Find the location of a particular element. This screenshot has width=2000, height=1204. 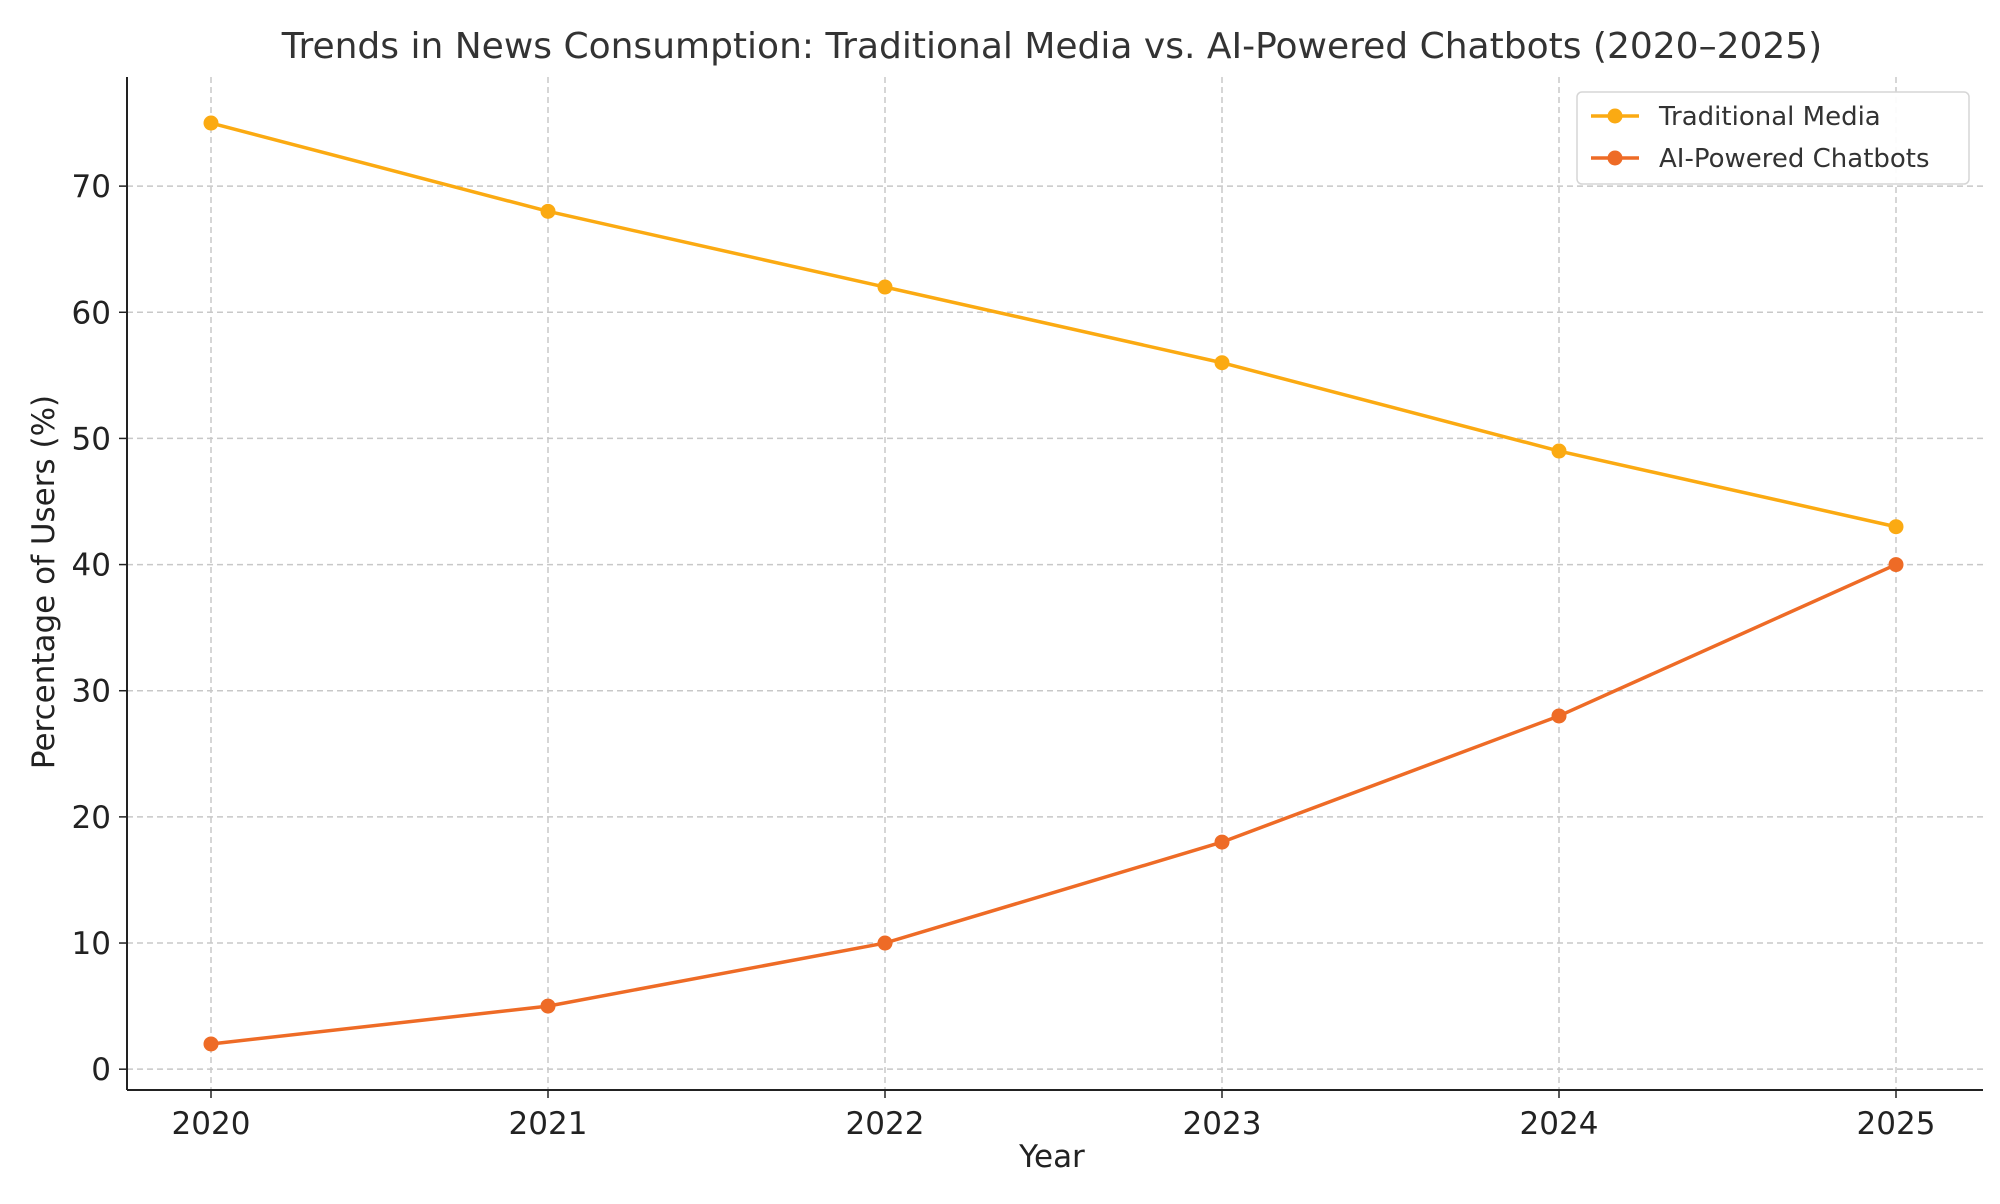

legend-label: AI-Powered Chatbots is located at coordinates (1794, 159).